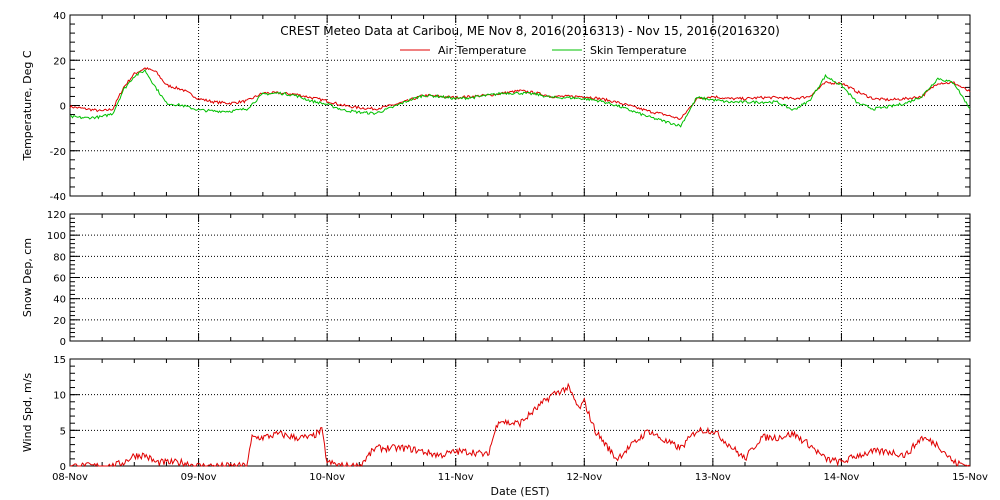 This screenshot has width=1000, height=500. What do you see at coordinates (59, 61) in the screenshot?
I see `temperature-ytick-label: 20` at bounding box center [59, 61].